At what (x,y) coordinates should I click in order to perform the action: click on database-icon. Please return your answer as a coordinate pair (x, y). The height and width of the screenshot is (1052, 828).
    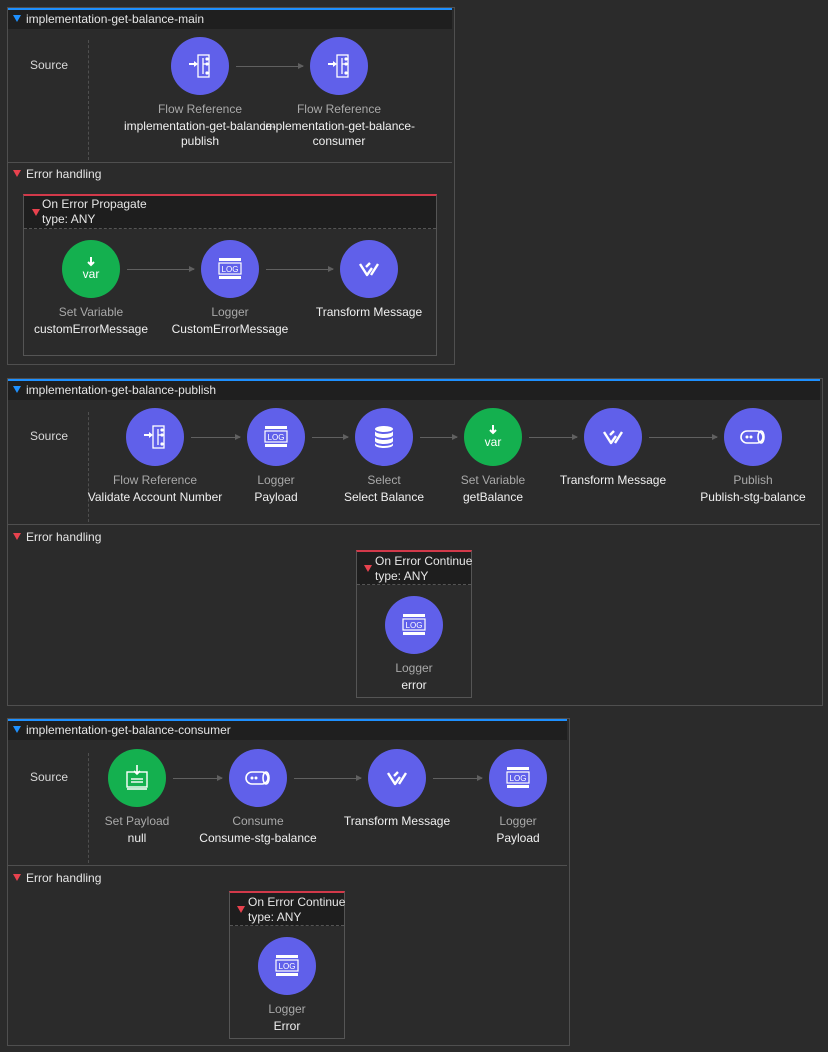
    Looking at the image, I should click on (384, 437).